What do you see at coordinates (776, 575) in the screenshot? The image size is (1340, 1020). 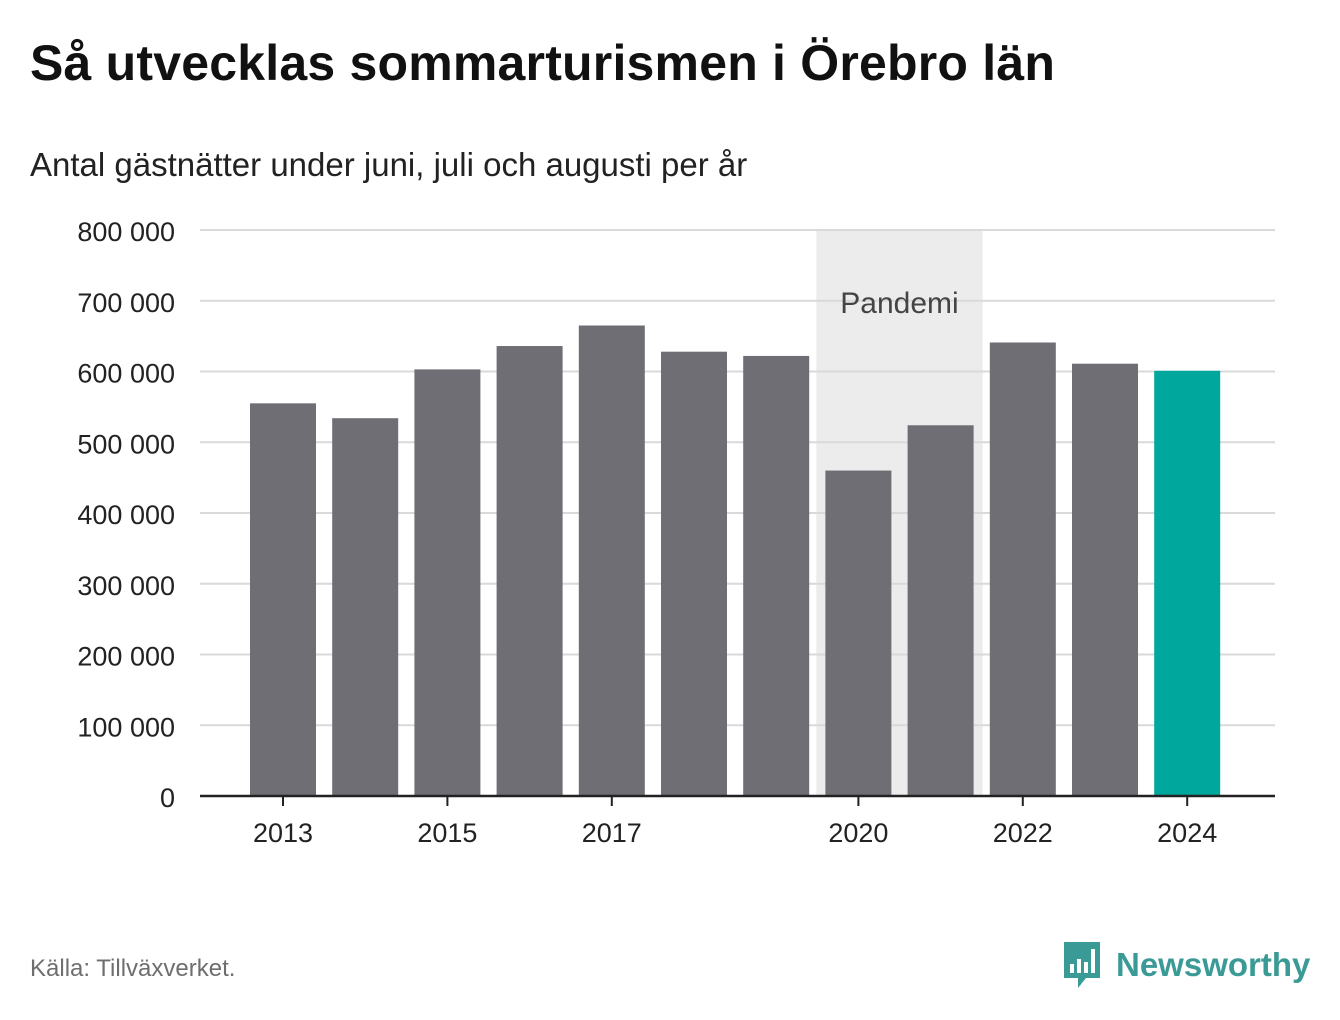 I see `bar-2019` at bounding box center [776, 575].